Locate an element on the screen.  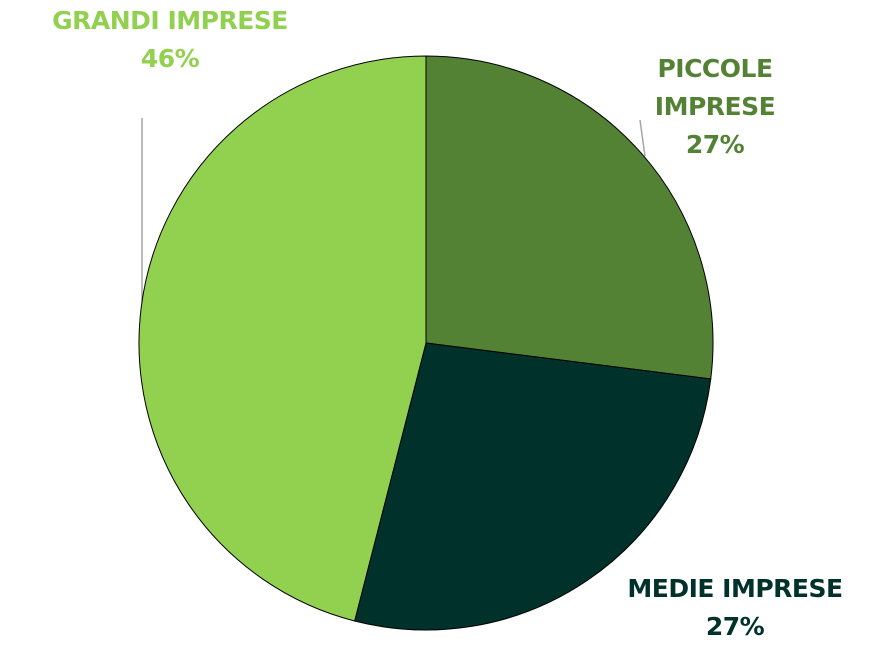
slice-label: MEDIE IMPRESE 27% is located at coordinates (735, 608).